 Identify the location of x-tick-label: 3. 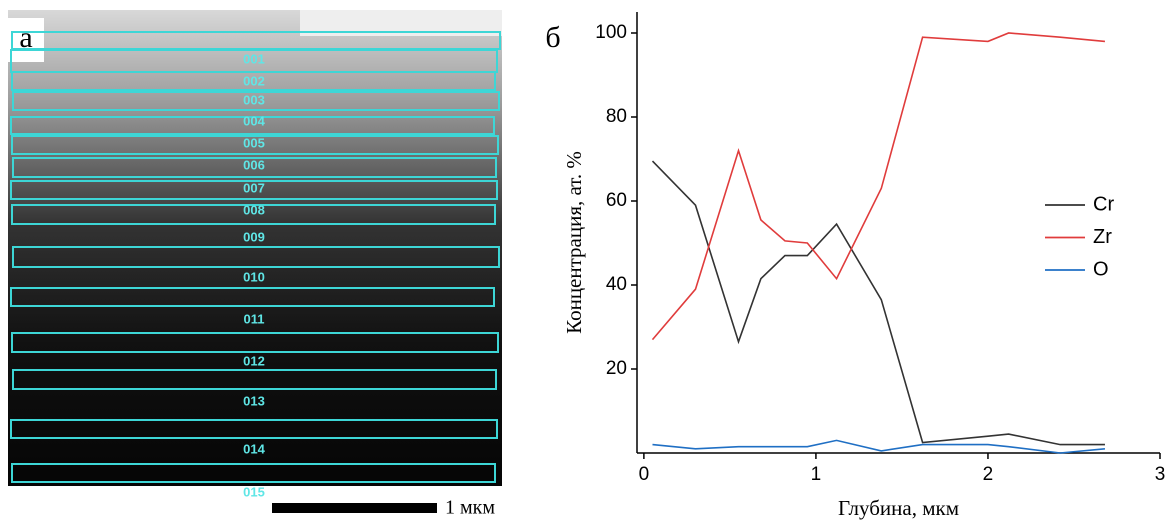
(1160, 474).